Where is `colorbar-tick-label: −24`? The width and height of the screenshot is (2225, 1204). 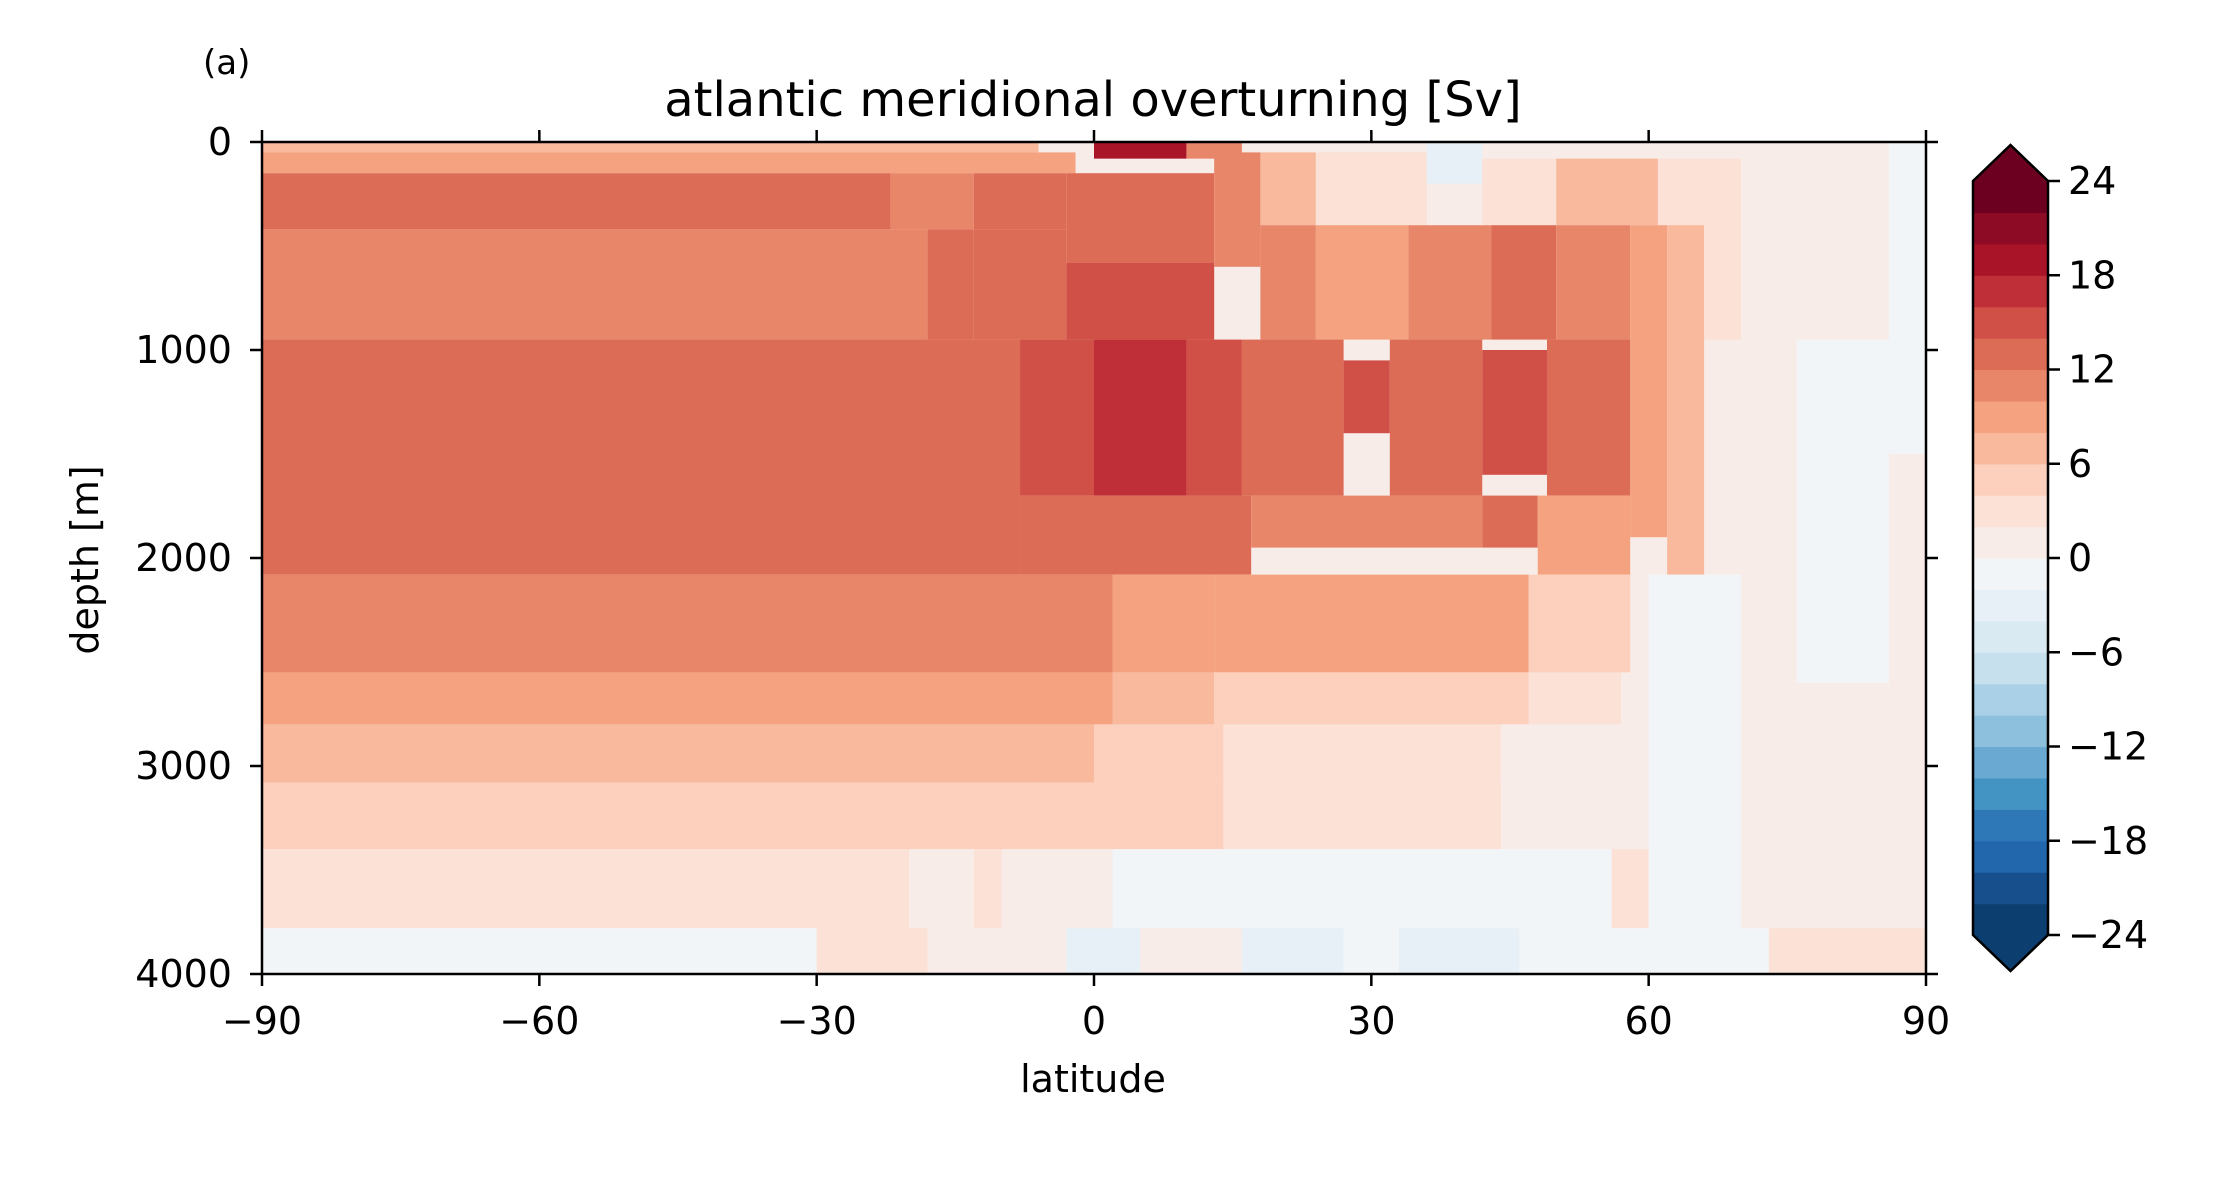 colorbar-tick-label: −24 is located at coordinates (2108, 935).